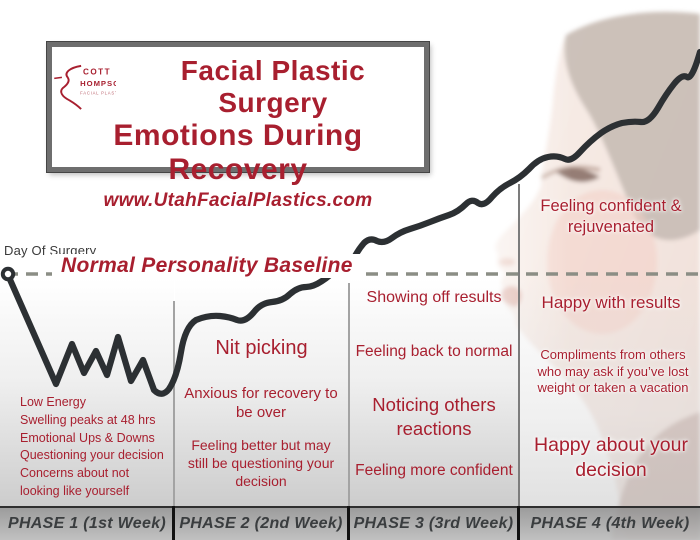 The height and width of the screenshot is (540, 700). What do you see at coordinates (92, 455) in the screenshot?
I see `phase-1-note: Questioning your decision` at bounding box center [92, 455].